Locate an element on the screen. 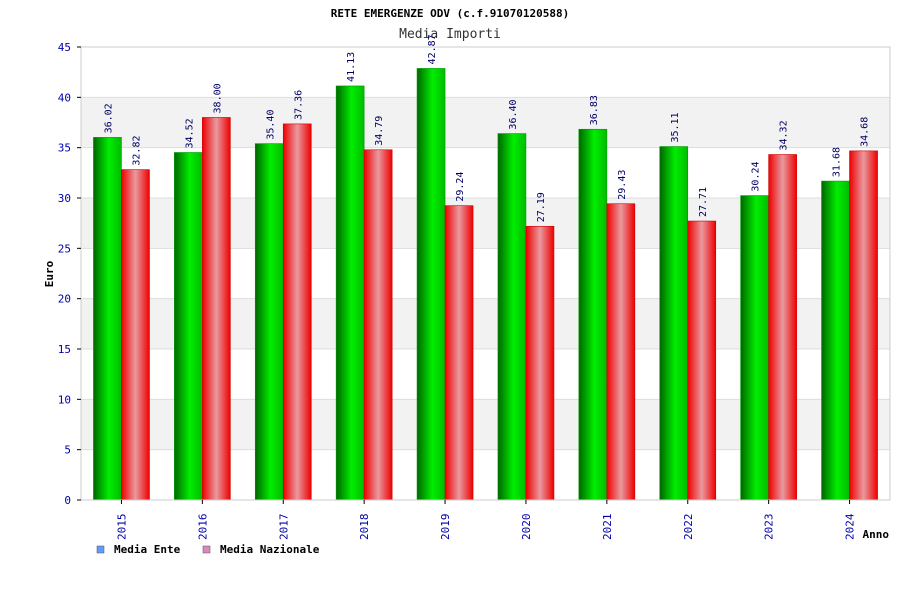  x-axis-label: Anno is located at coordinates (876, 534).